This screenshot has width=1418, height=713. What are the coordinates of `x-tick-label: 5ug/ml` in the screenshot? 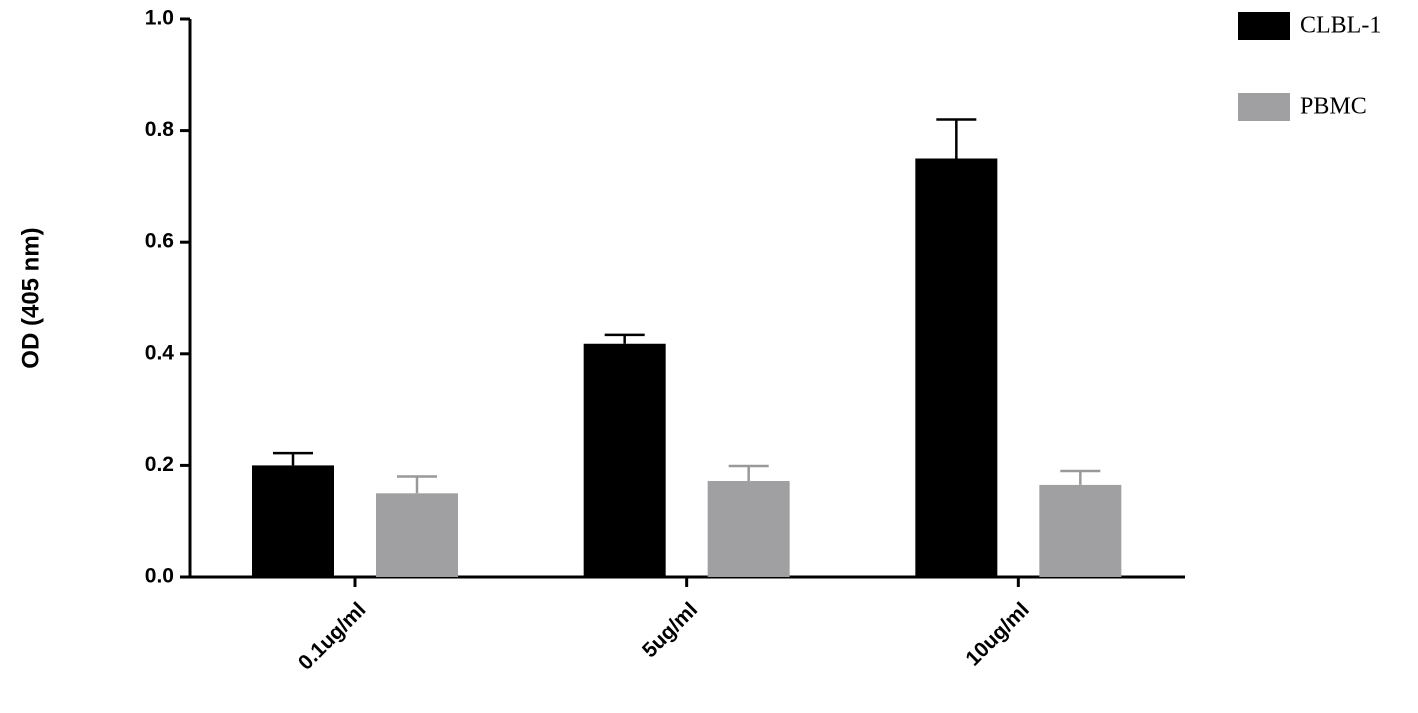 It's located at (670, 630).